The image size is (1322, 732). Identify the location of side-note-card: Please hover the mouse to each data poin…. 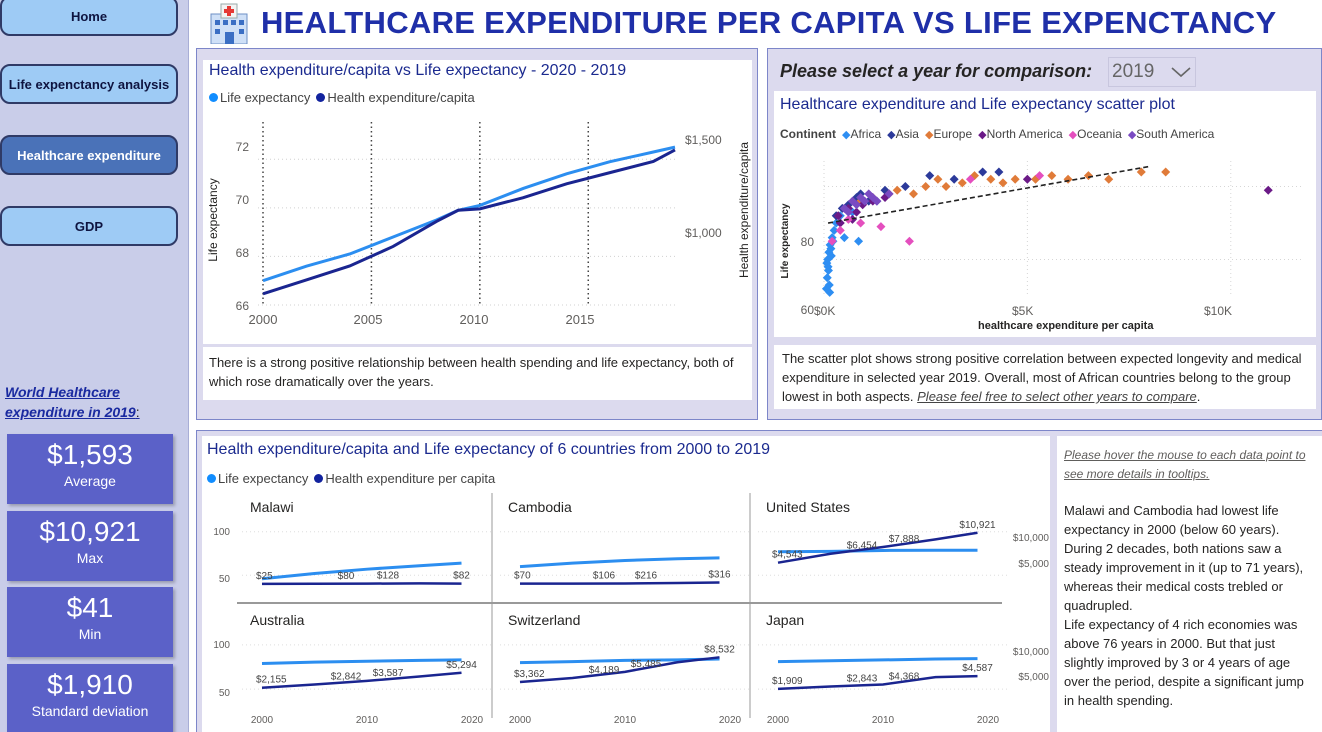
(1189, 584).